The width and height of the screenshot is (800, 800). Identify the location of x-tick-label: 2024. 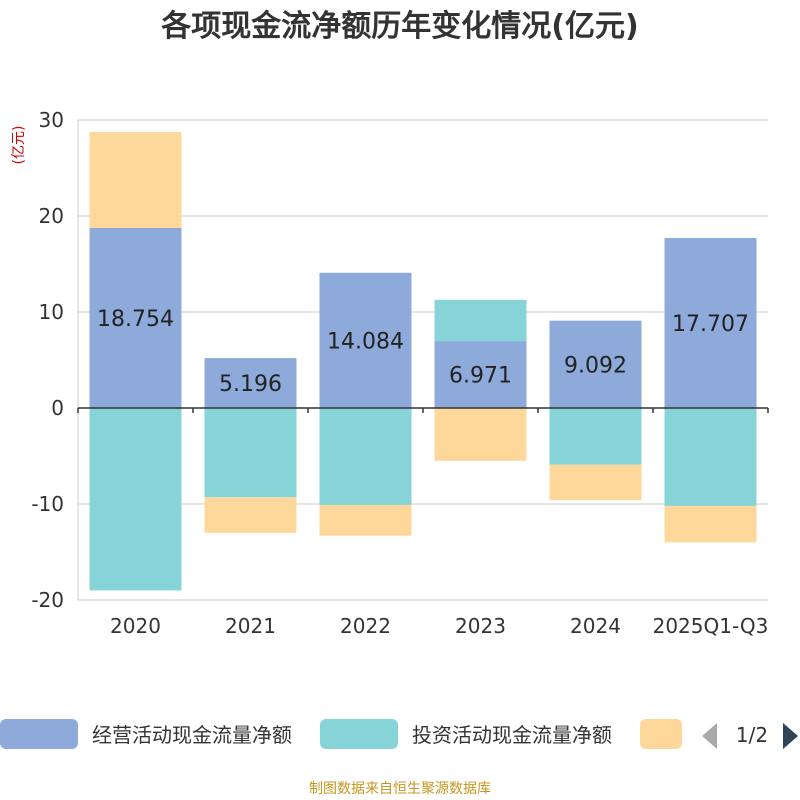
(595, 626).